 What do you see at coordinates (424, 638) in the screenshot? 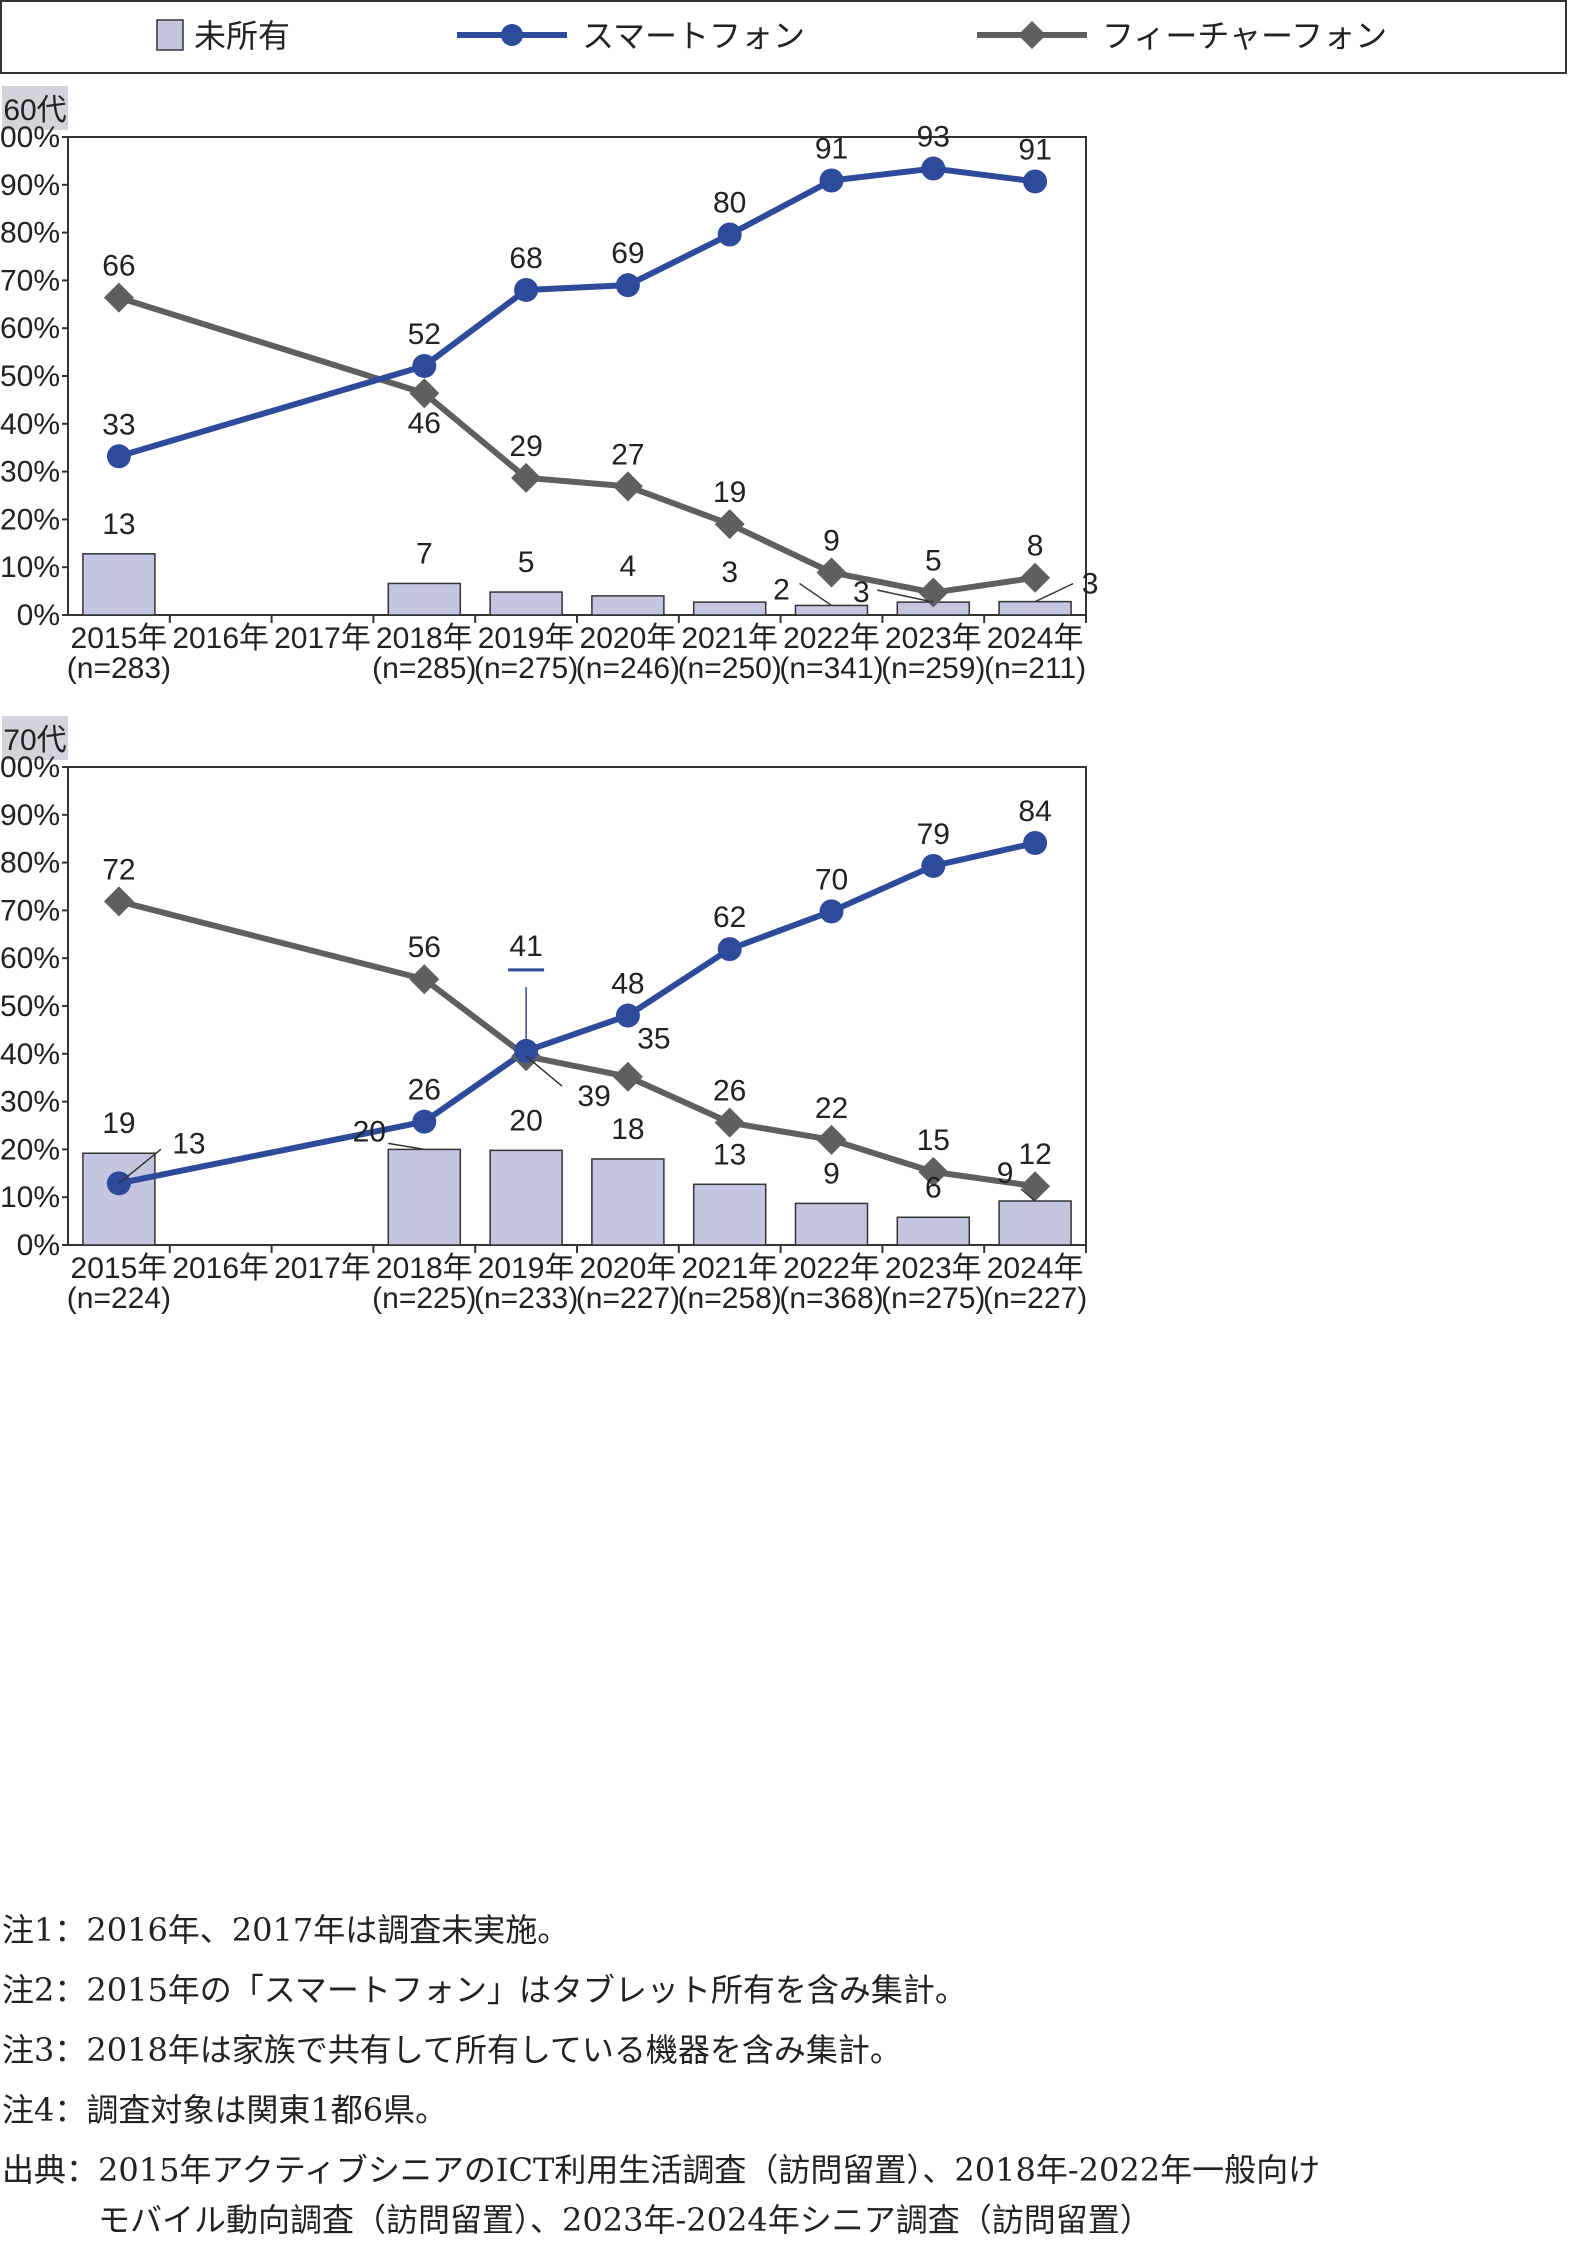
I see `x-tick-label: 2018年` at bounding box center [424, 638].